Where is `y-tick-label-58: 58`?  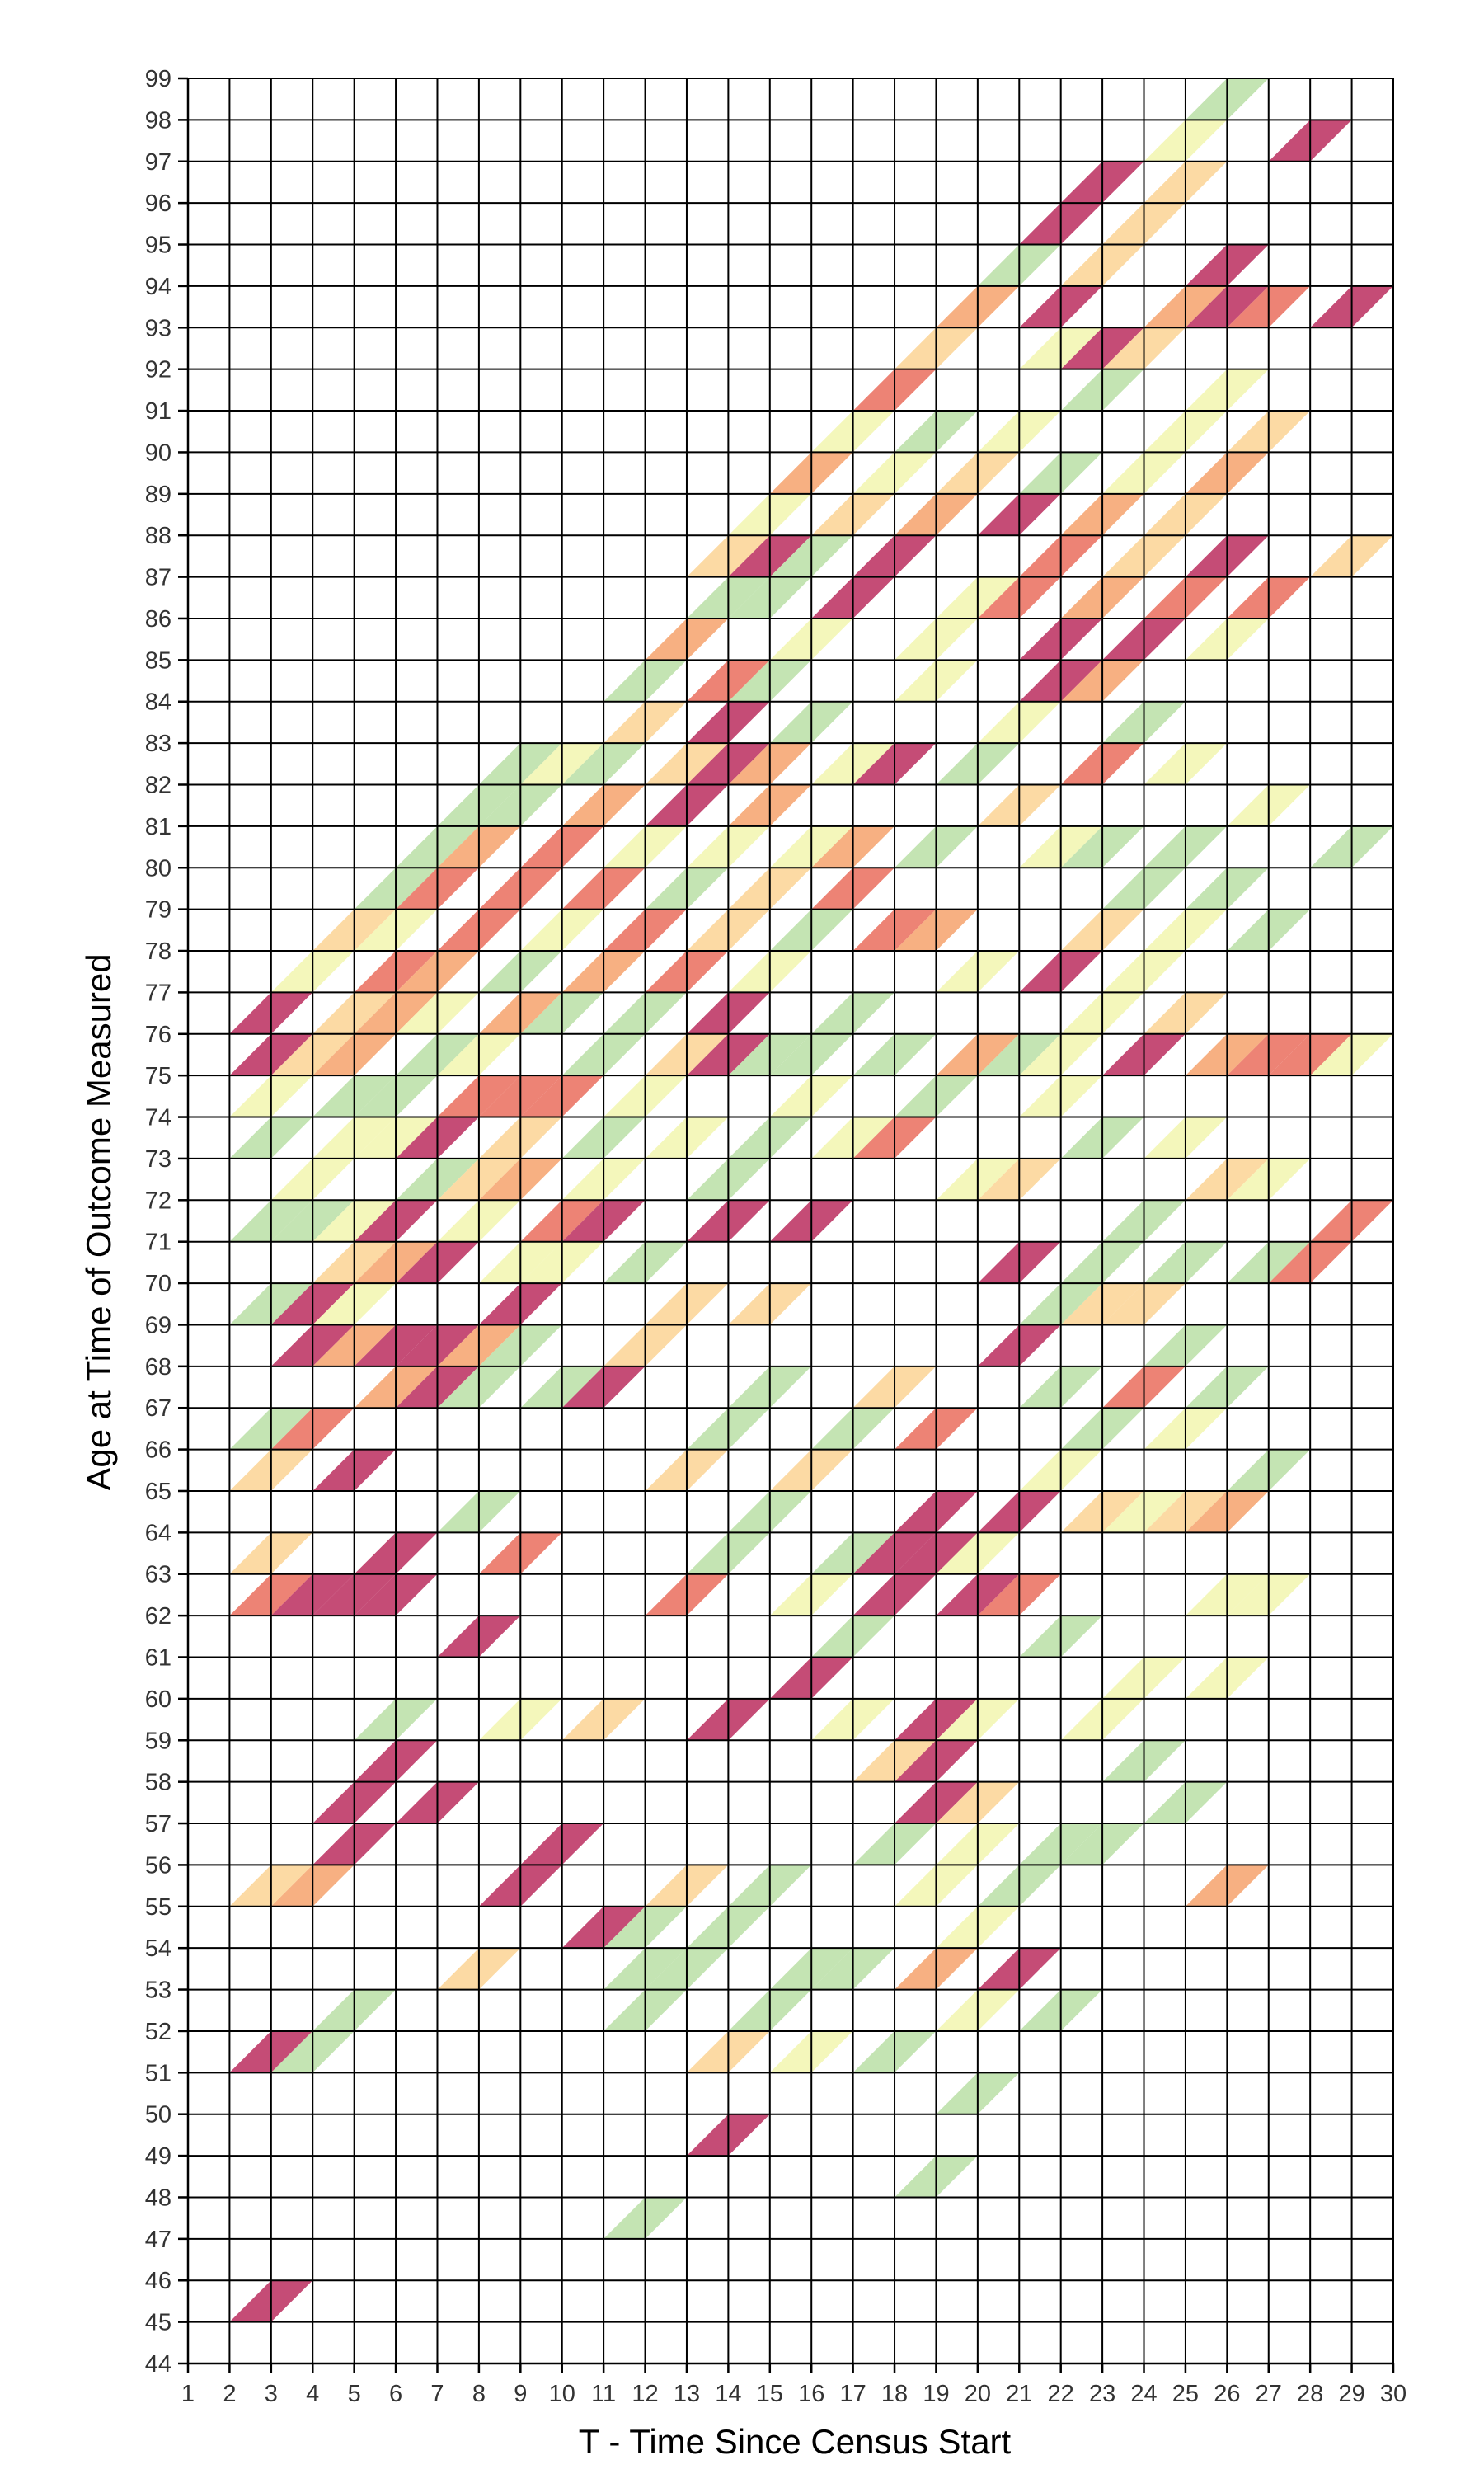 y-tick-label-58: 58 is located at coordinates (158, 1783).